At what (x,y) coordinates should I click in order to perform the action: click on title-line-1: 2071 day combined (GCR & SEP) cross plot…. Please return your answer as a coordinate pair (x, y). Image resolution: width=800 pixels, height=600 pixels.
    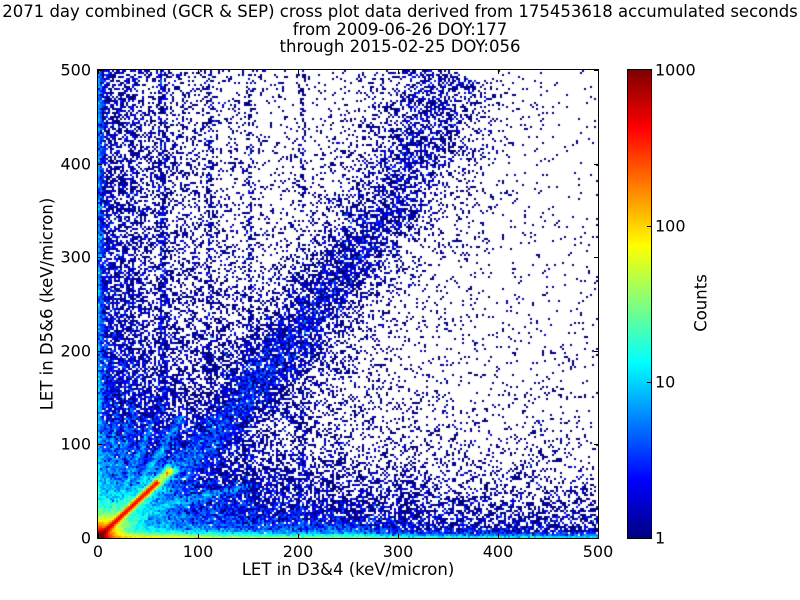
    Looking at the image, I should click on (400, 11).